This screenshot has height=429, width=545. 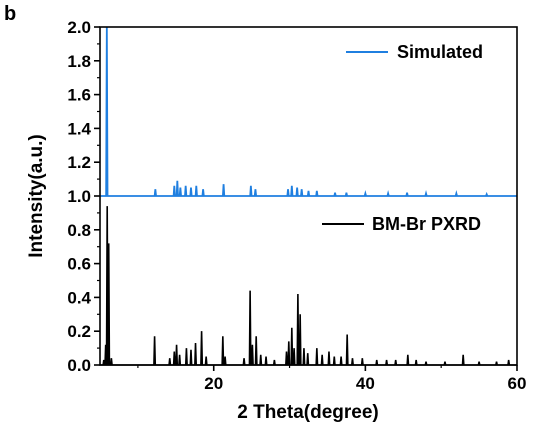 What do you see at coordinates (517, 383) in the screenshot?
I see `x-tick-label: 60` at bounding box center [517, 383].